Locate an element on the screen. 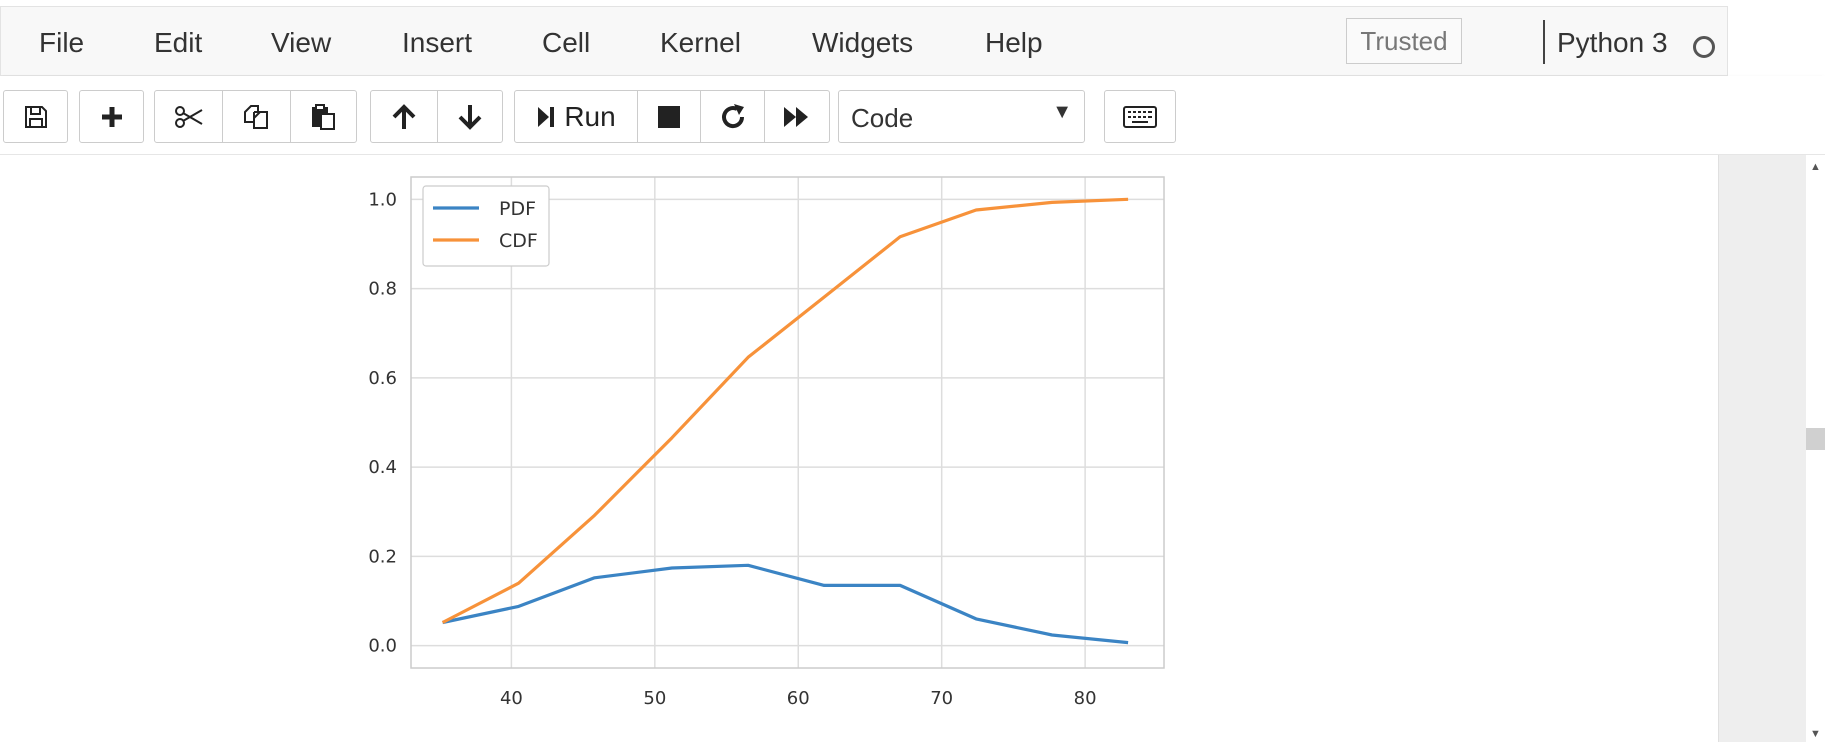 The image size is (1825, 742). cell-type-value: Code is located at coordinates (882, 118).